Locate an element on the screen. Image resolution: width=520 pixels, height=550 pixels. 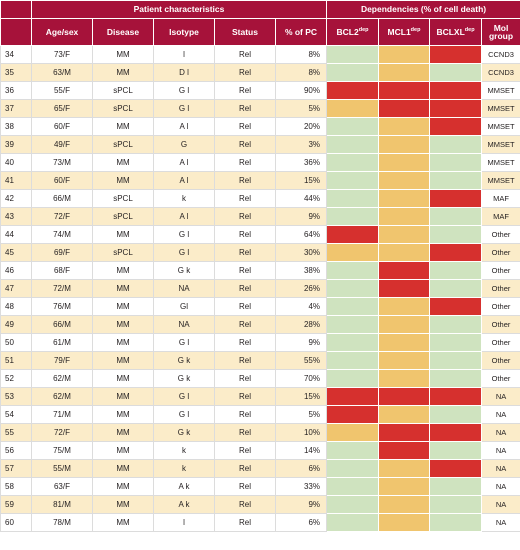
cell-mol-group: NA is located at coordinates (500, 468).